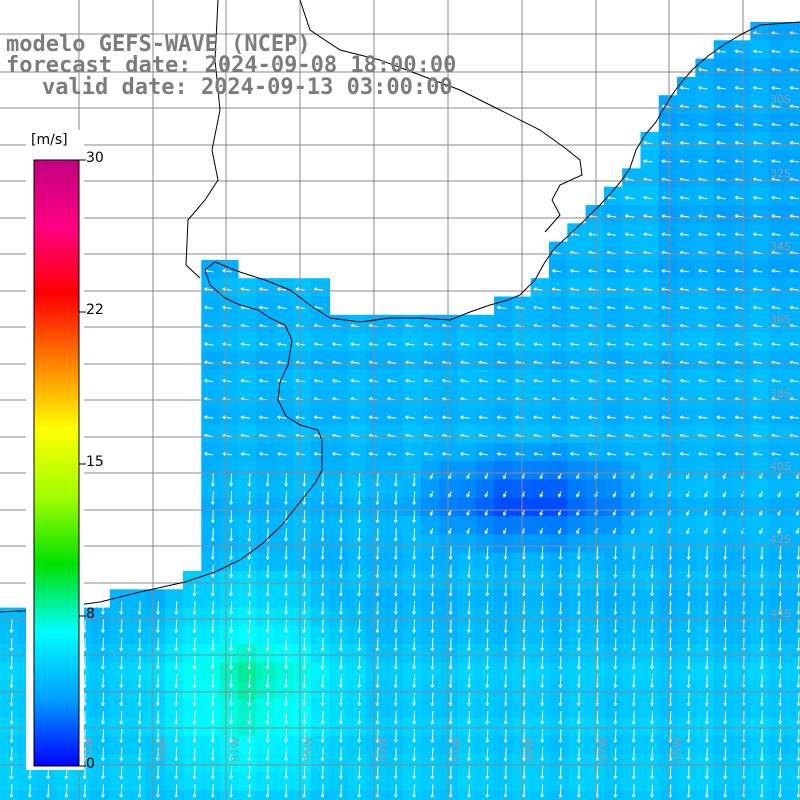 The height and width of the screenshot is (800, 800). What do you see at coordinates (780, 613) in the screenshot?
I see `lat-label: 44S` at bounding box center [780, 613].